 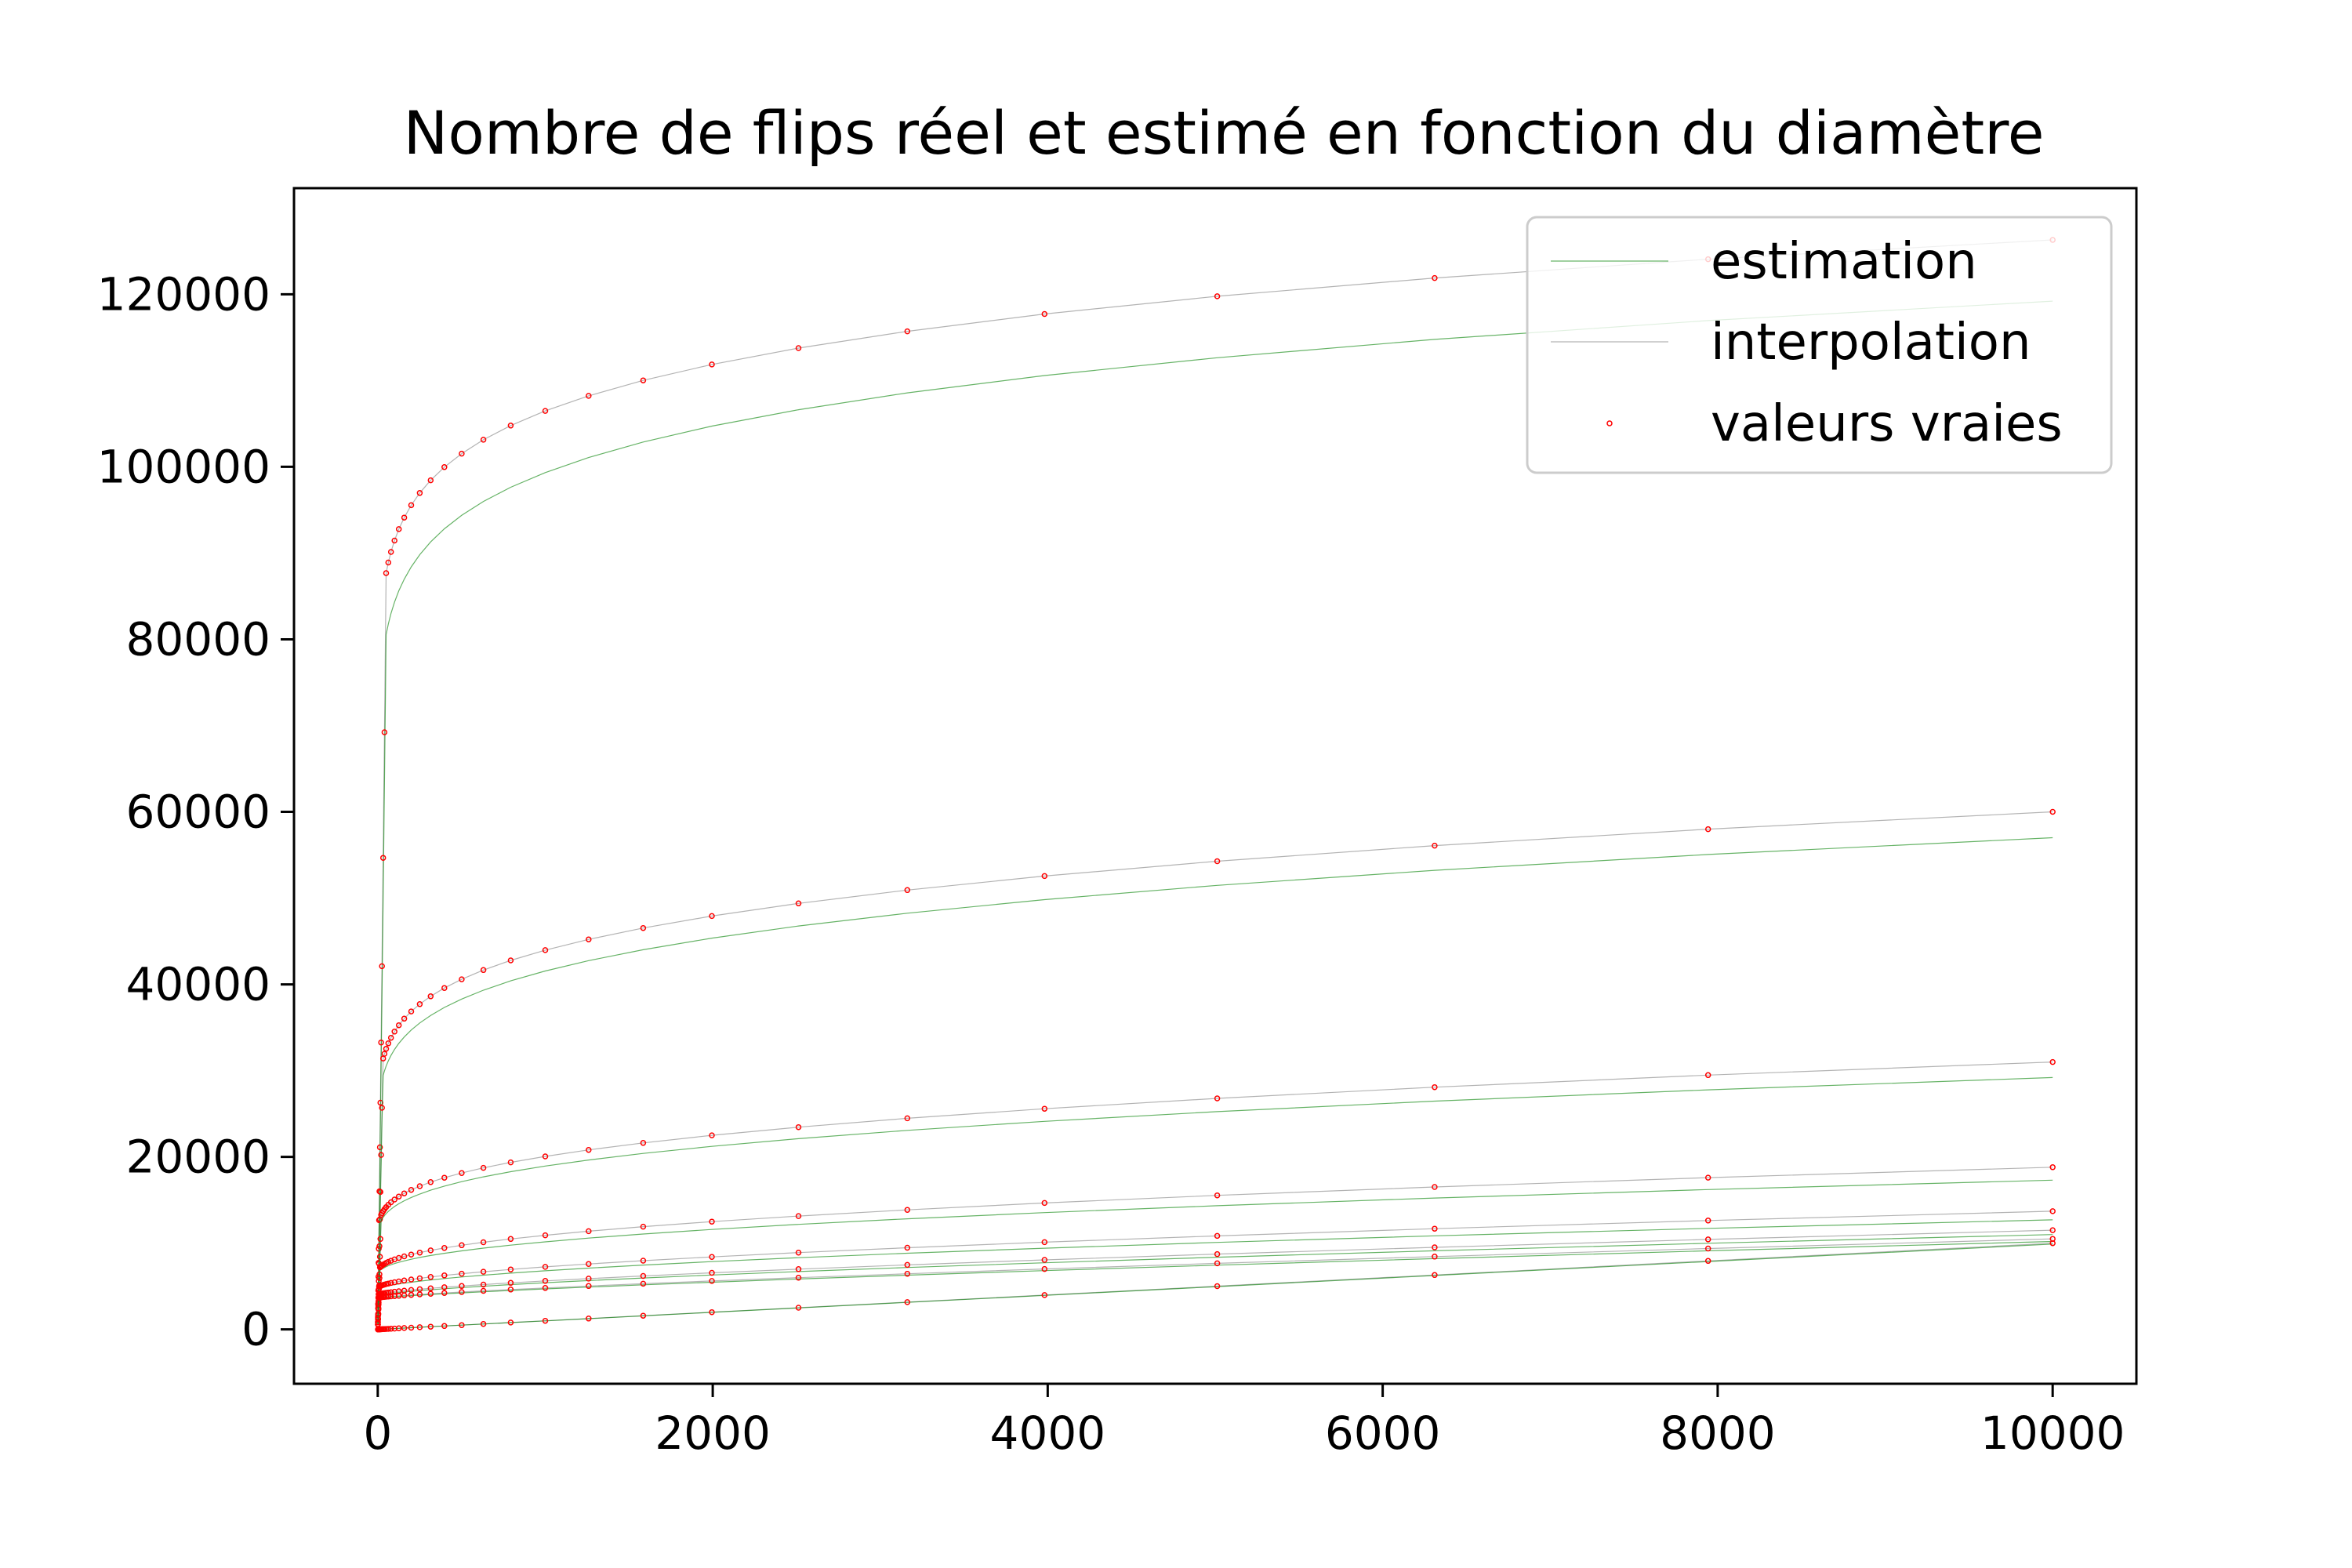 I want to click on y-tick-label: 80000, so click(x=197, y=639).